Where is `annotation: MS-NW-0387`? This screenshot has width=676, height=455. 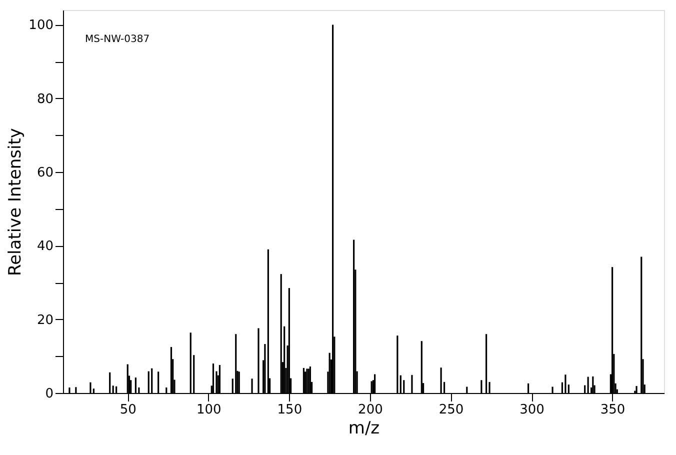
annotation: MS-NW-0387 is located at coordinates (117, 39).